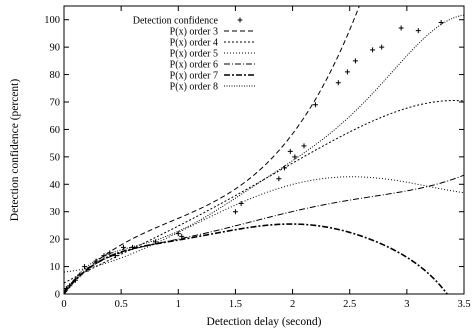 Image resolution: width=472 pixels, height=330 pixels. What do you see at coordinates (55, 267) in the screenshot?
I see `y-tick-label: 10` at bounding box center [55, 267].